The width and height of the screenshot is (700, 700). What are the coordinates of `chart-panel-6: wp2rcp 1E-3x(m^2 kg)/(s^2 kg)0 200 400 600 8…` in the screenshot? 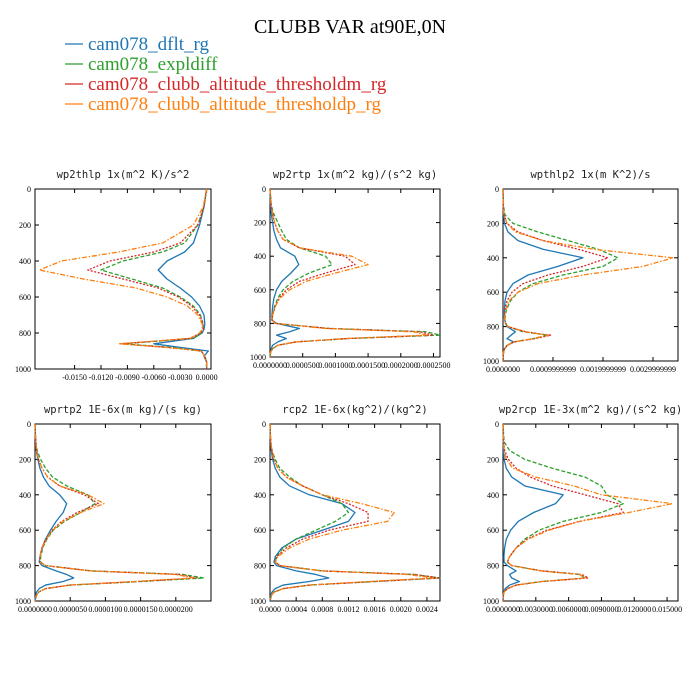 It's located at (582, 509).